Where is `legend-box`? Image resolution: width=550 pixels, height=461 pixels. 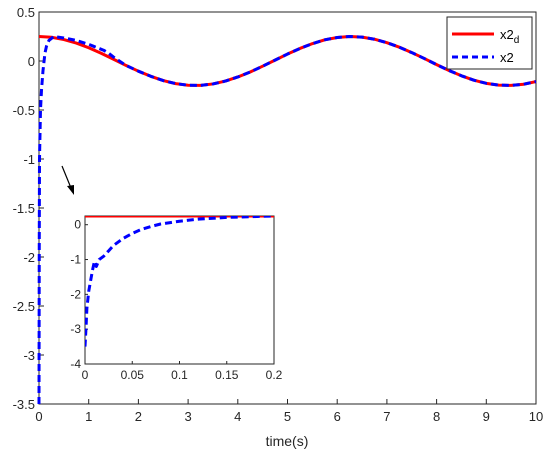
legend-box is located at coordinates (489, 43).